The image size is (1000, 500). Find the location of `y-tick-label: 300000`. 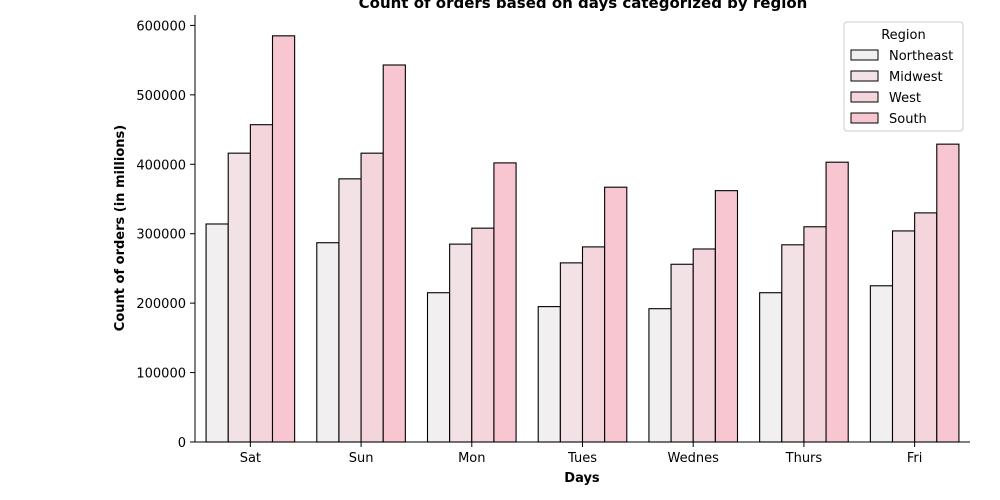

y-tick-label: 300000 is located at coordinates (161, 235).